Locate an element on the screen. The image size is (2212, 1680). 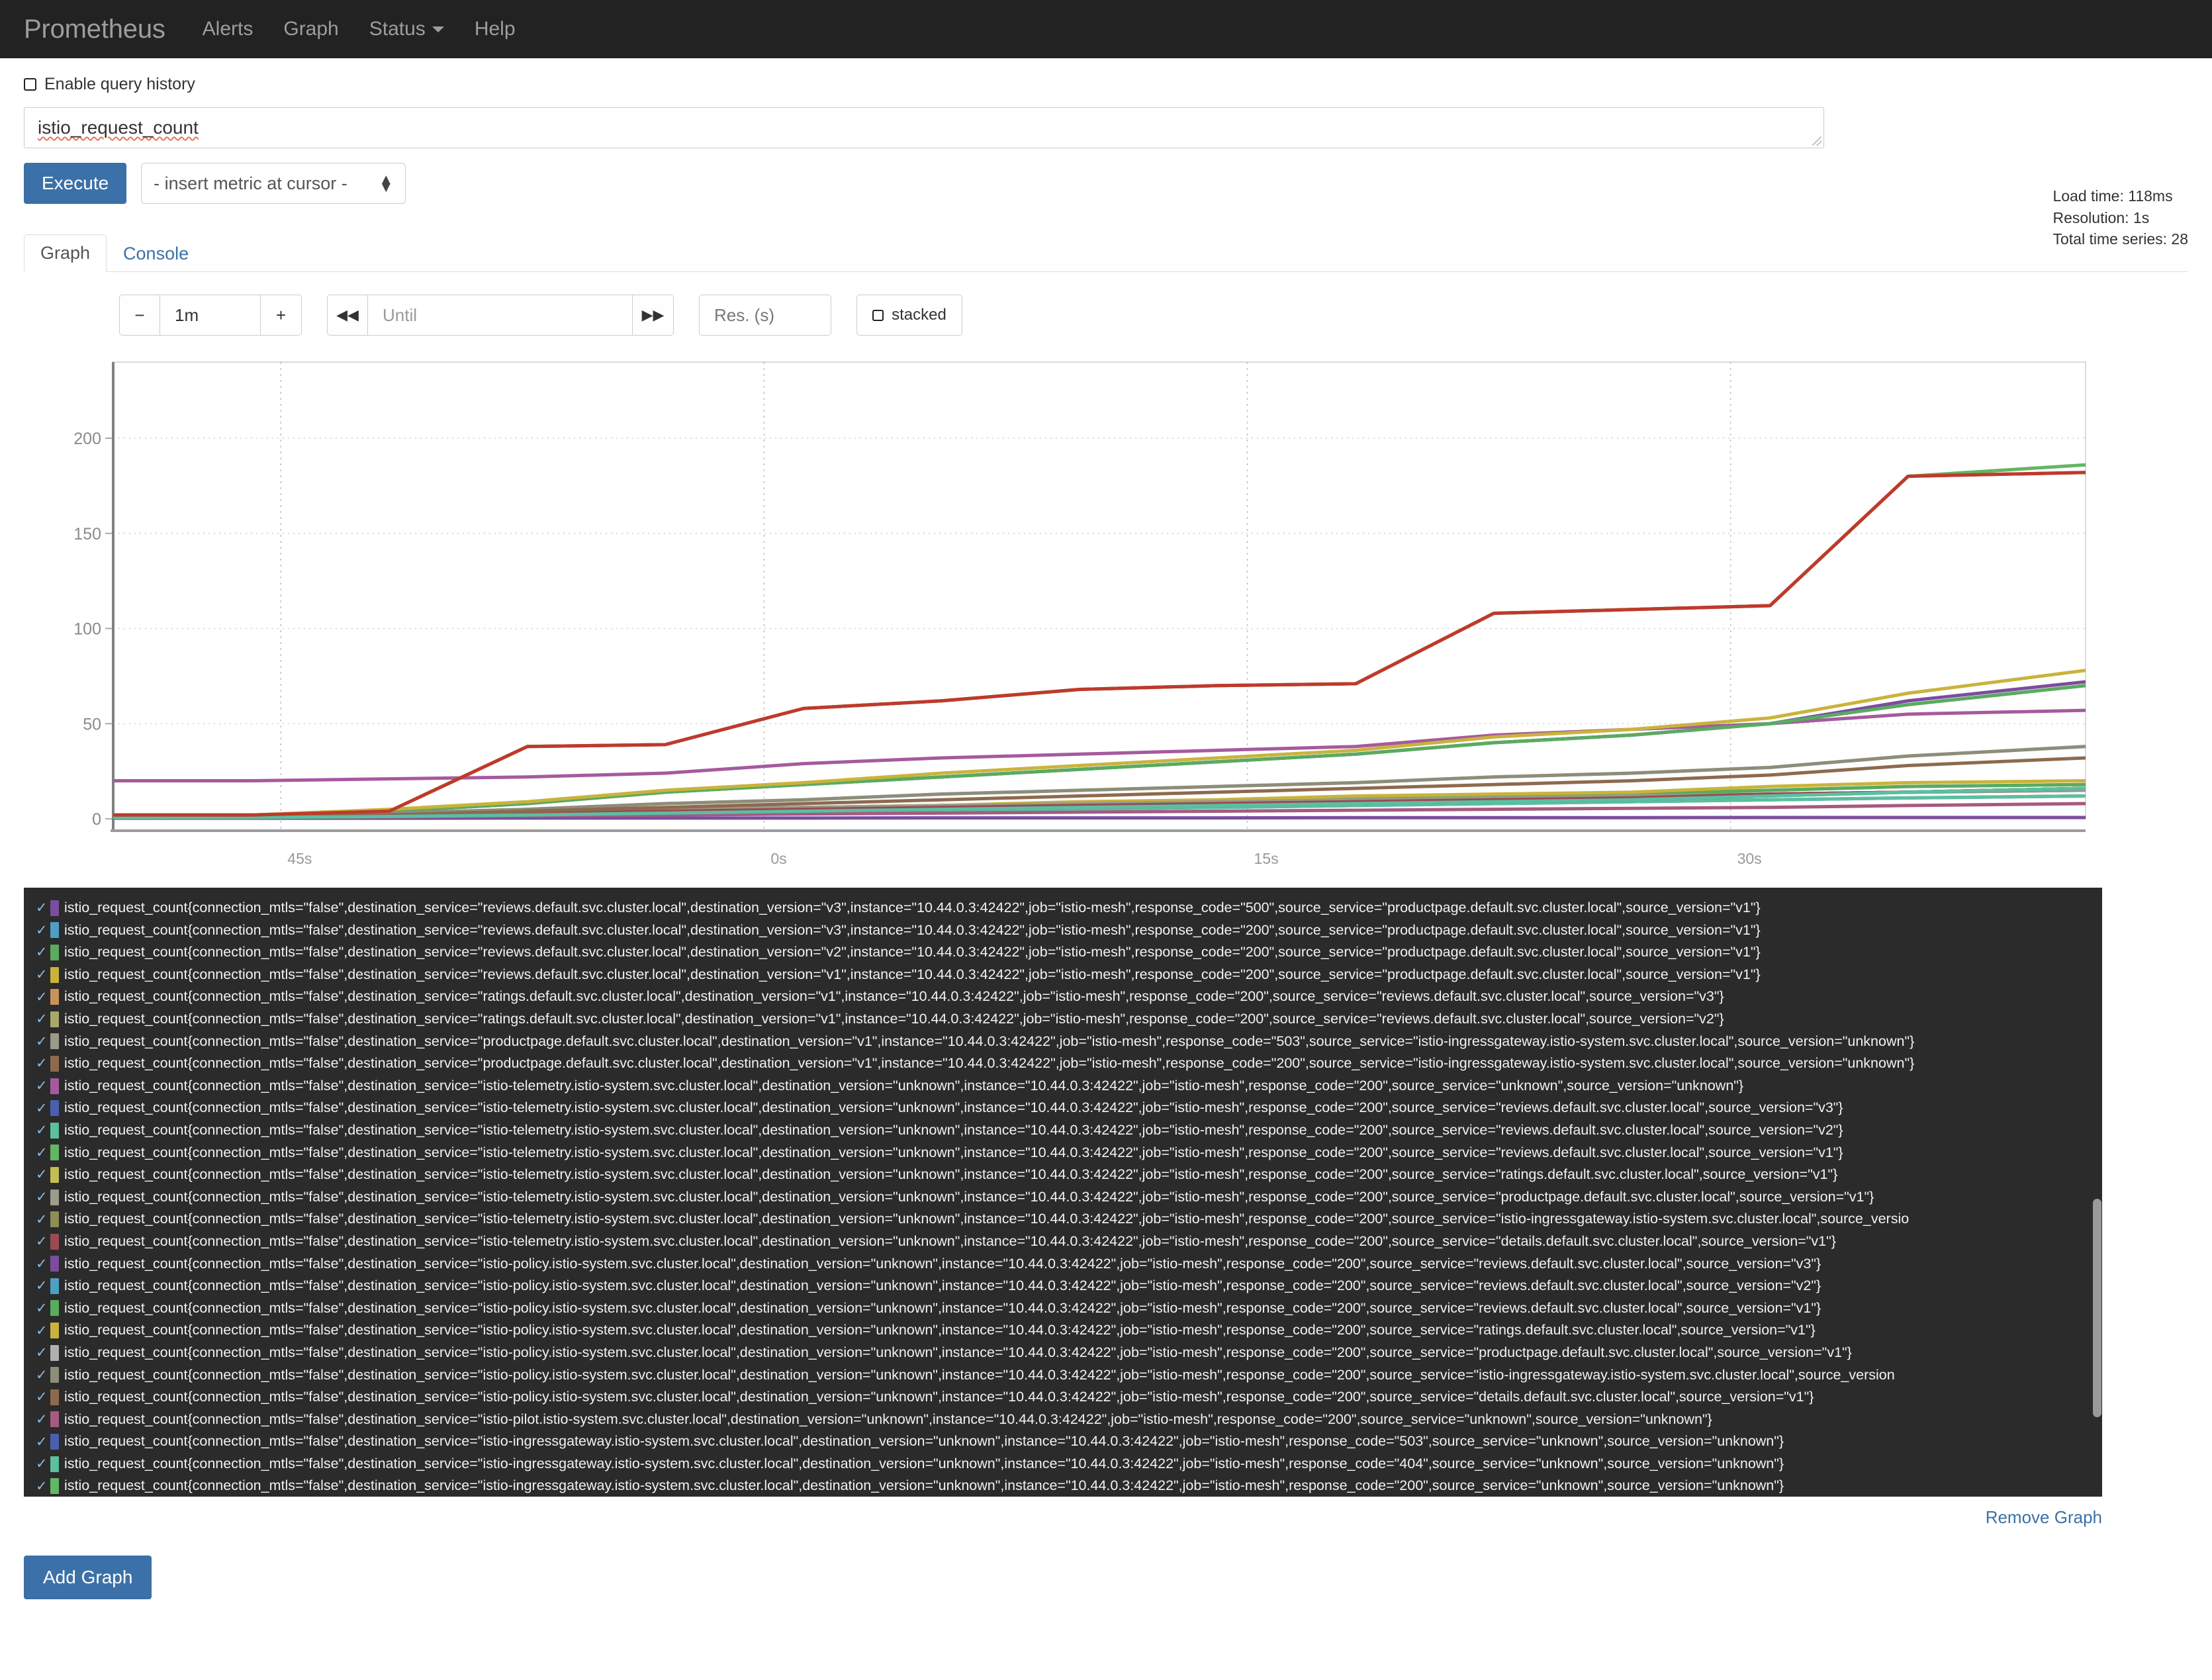
chart-series-line is located at coordinates (1099, 743).